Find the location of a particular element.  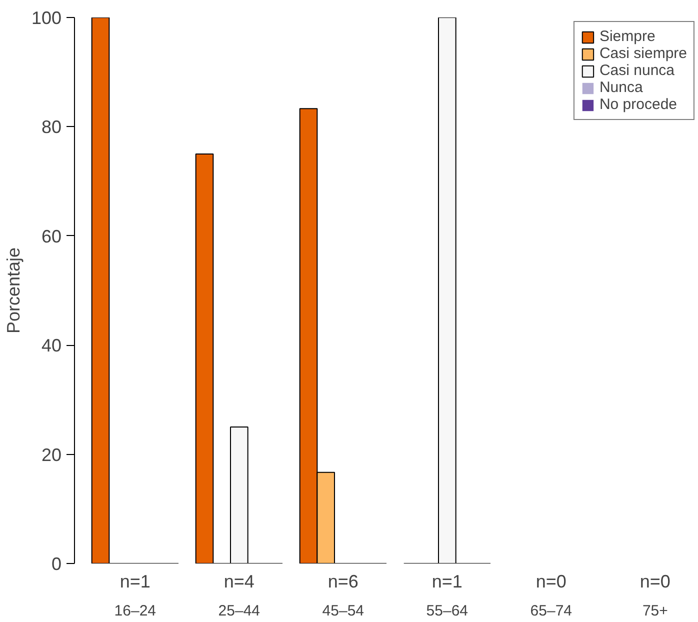

y-tick-label: 20 is located at coordinates (51, 454).